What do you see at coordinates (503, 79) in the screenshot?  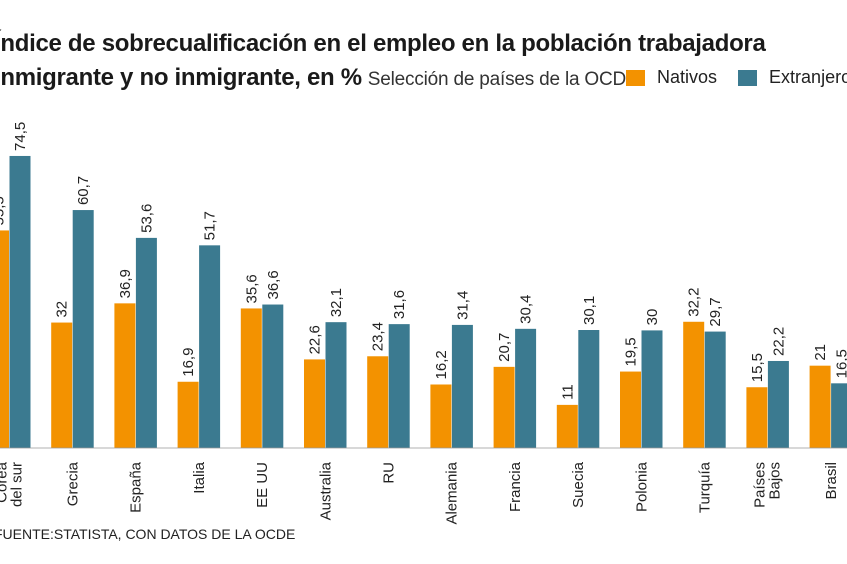 I see `chart-subtitle: Selección de países de la OCDE` at bounding box center [503, 79].